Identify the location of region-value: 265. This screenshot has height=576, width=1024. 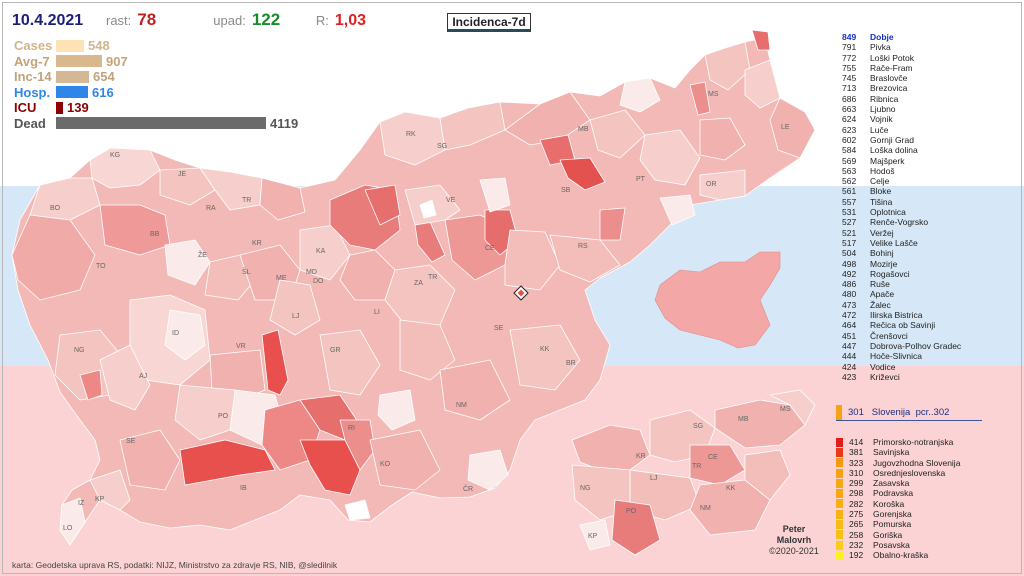
(856, 524).